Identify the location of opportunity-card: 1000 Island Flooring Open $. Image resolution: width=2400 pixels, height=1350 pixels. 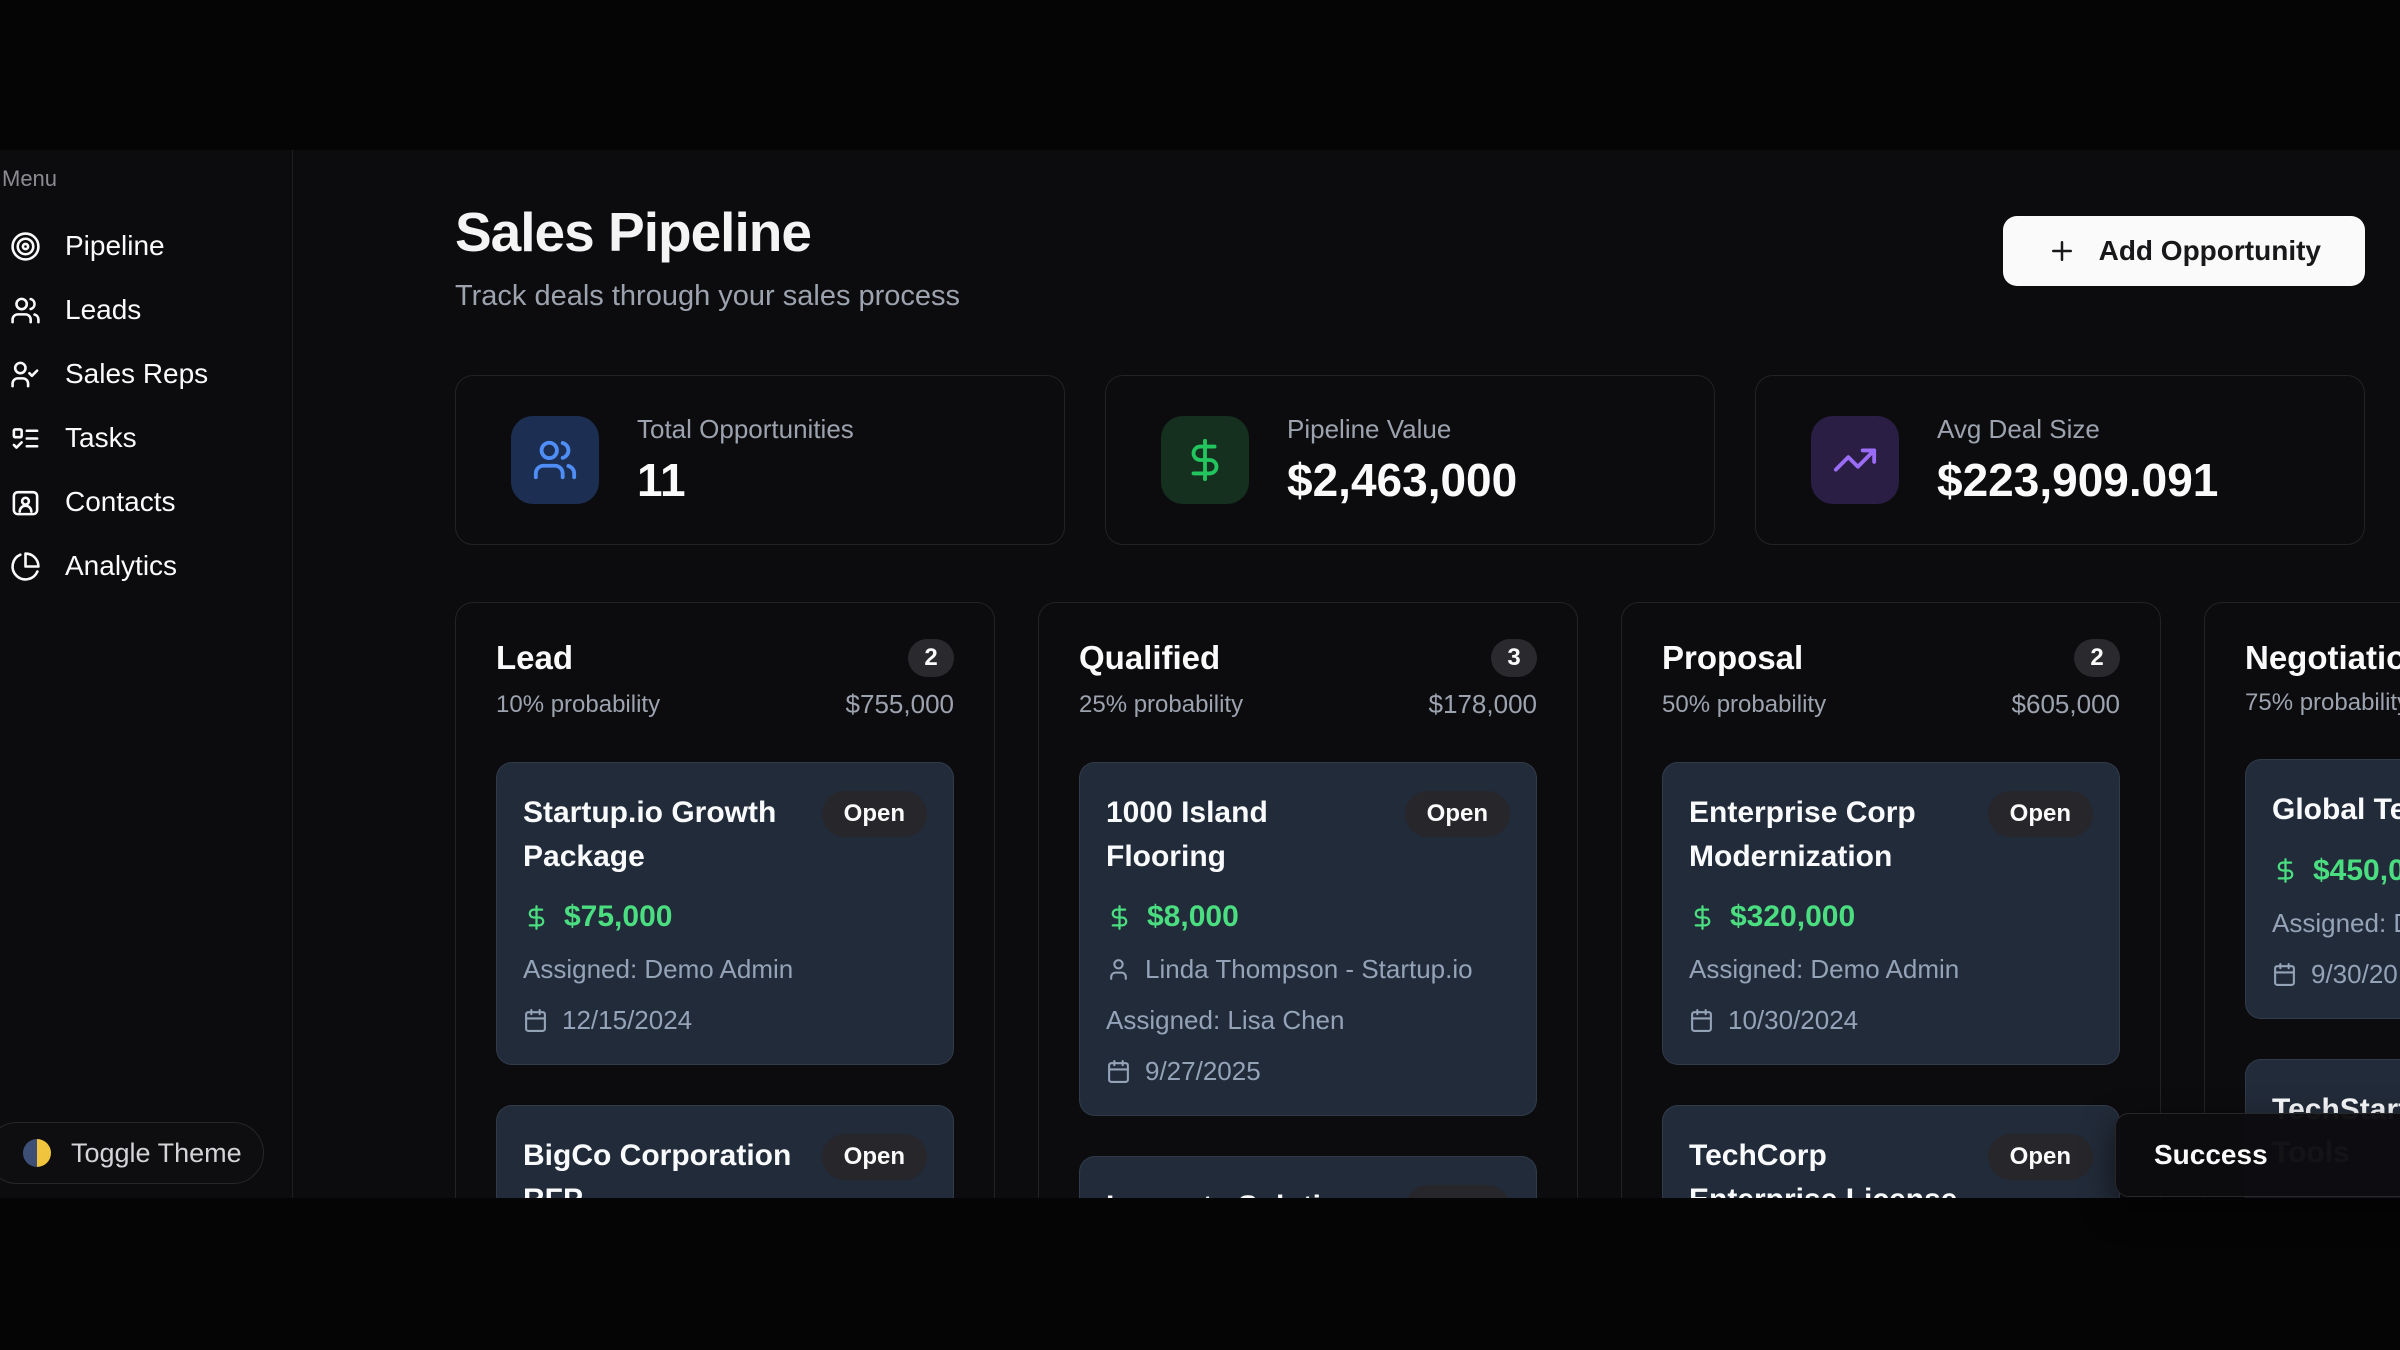
(1308, 939).